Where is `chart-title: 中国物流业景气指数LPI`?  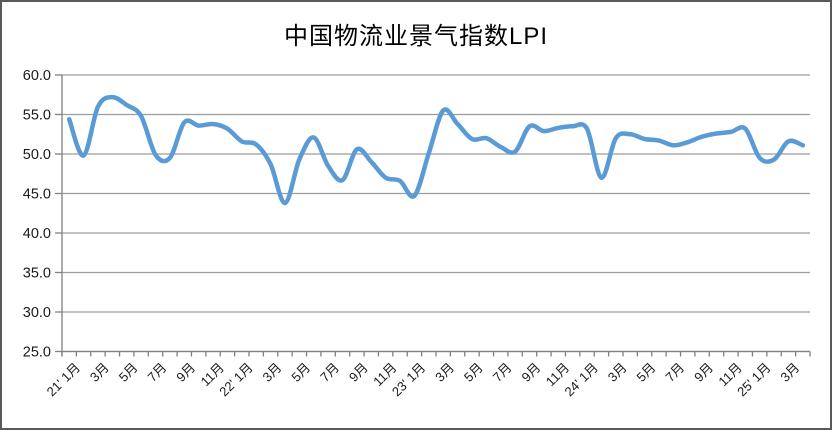 chart-title: 中国物流业景气指数LPI is located at coordinates (416, 36).